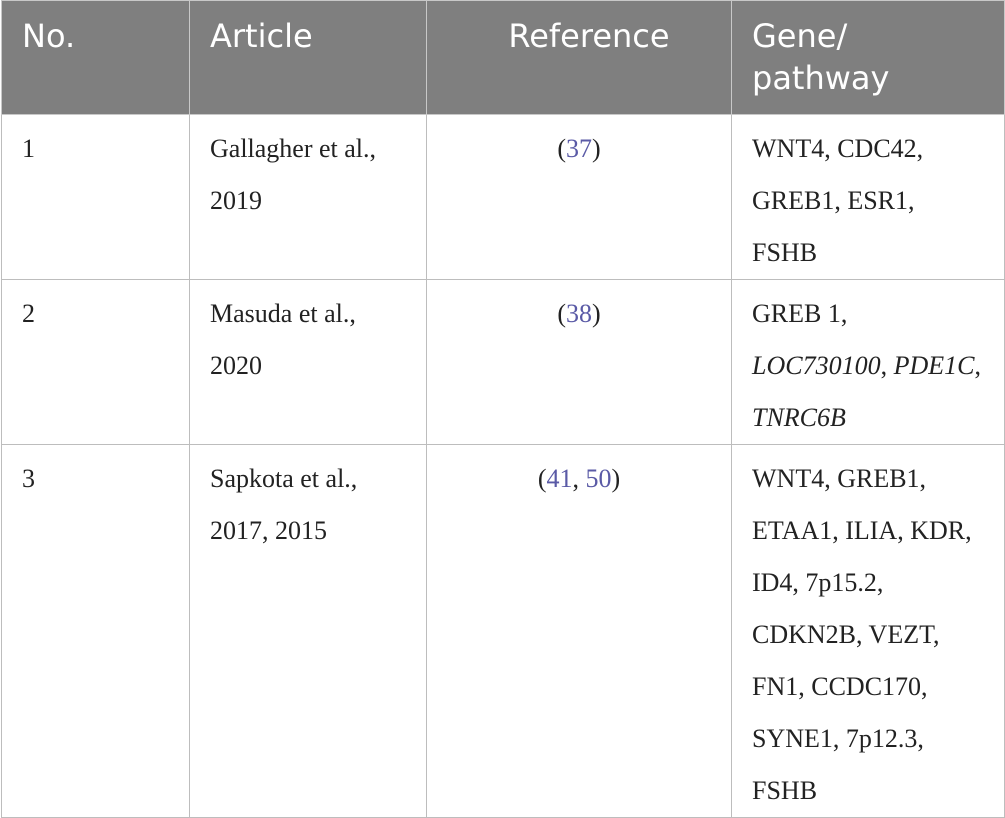 This screenshot has height=818, width=1005. I want to click on cell-text: Sapkota et al., 2017, 2015, so click(284, 504).